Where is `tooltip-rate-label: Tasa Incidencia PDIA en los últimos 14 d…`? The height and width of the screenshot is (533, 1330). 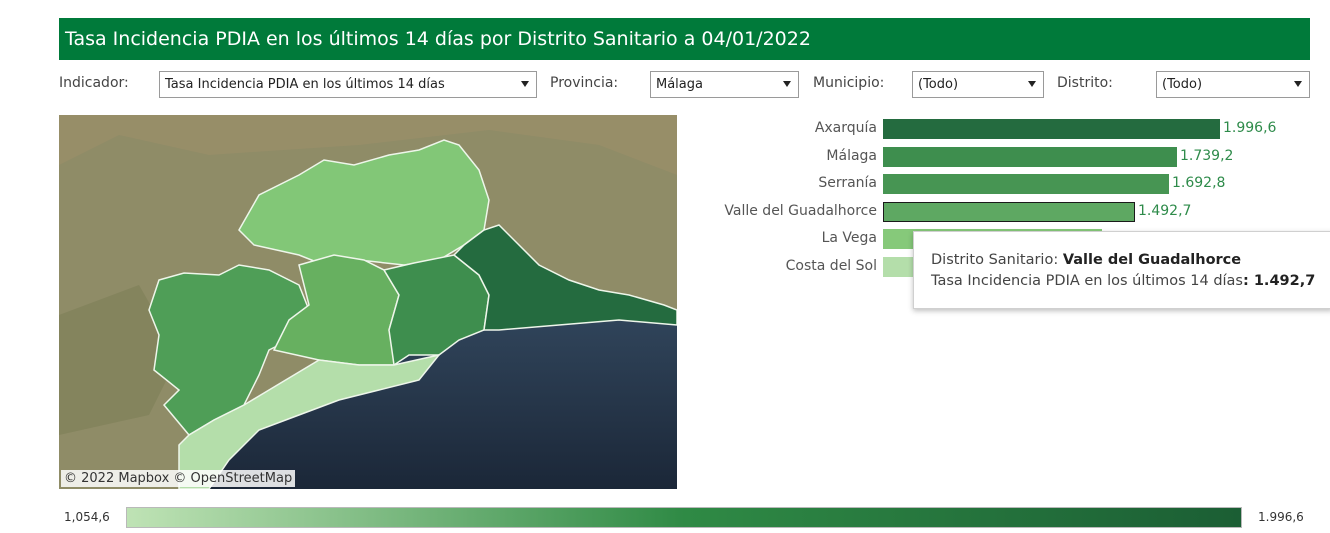
tooltip-rate-label: Tasa Incidencia PDIA en los últimos 14 d… is located at coordinates (1087, 281).